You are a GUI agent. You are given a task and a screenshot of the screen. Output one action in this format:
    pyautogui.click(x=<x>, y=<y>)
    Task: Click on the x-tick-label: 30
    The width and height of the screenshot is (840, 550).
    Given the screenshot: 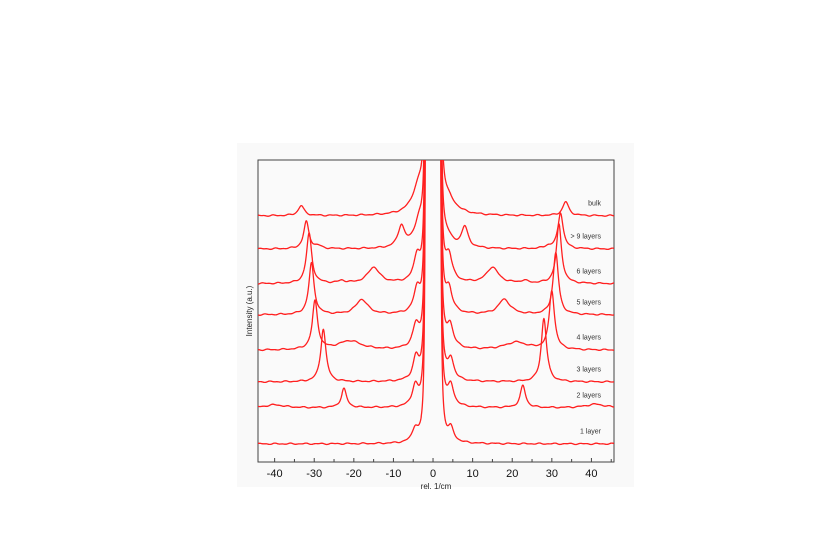 What is the action you would take?
    pyautogui.click(x=552, y=474)
    